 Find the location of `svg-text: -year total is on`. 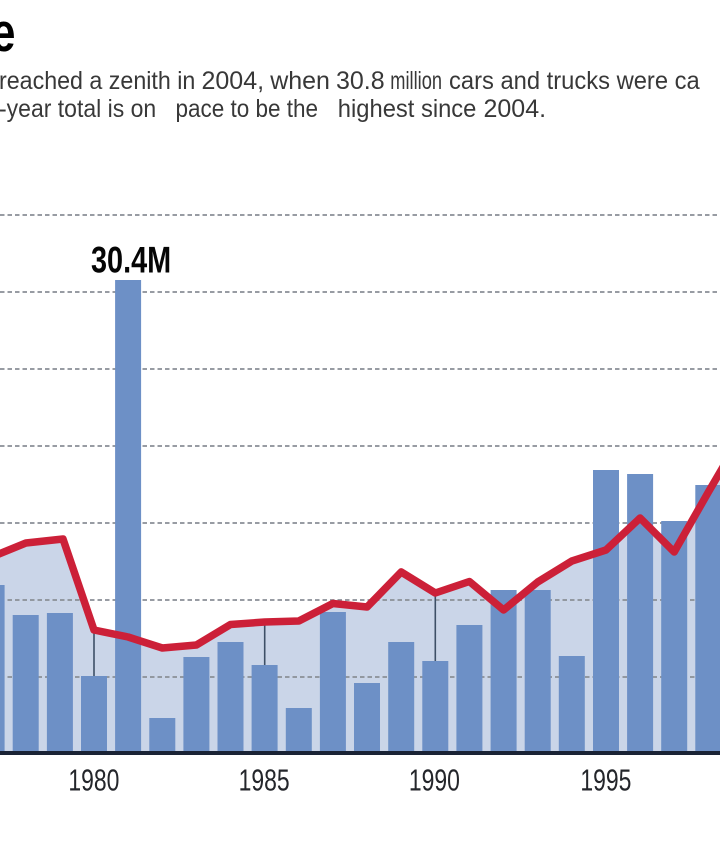

svg-text: -year total is on is located at coordinates (78, 109).